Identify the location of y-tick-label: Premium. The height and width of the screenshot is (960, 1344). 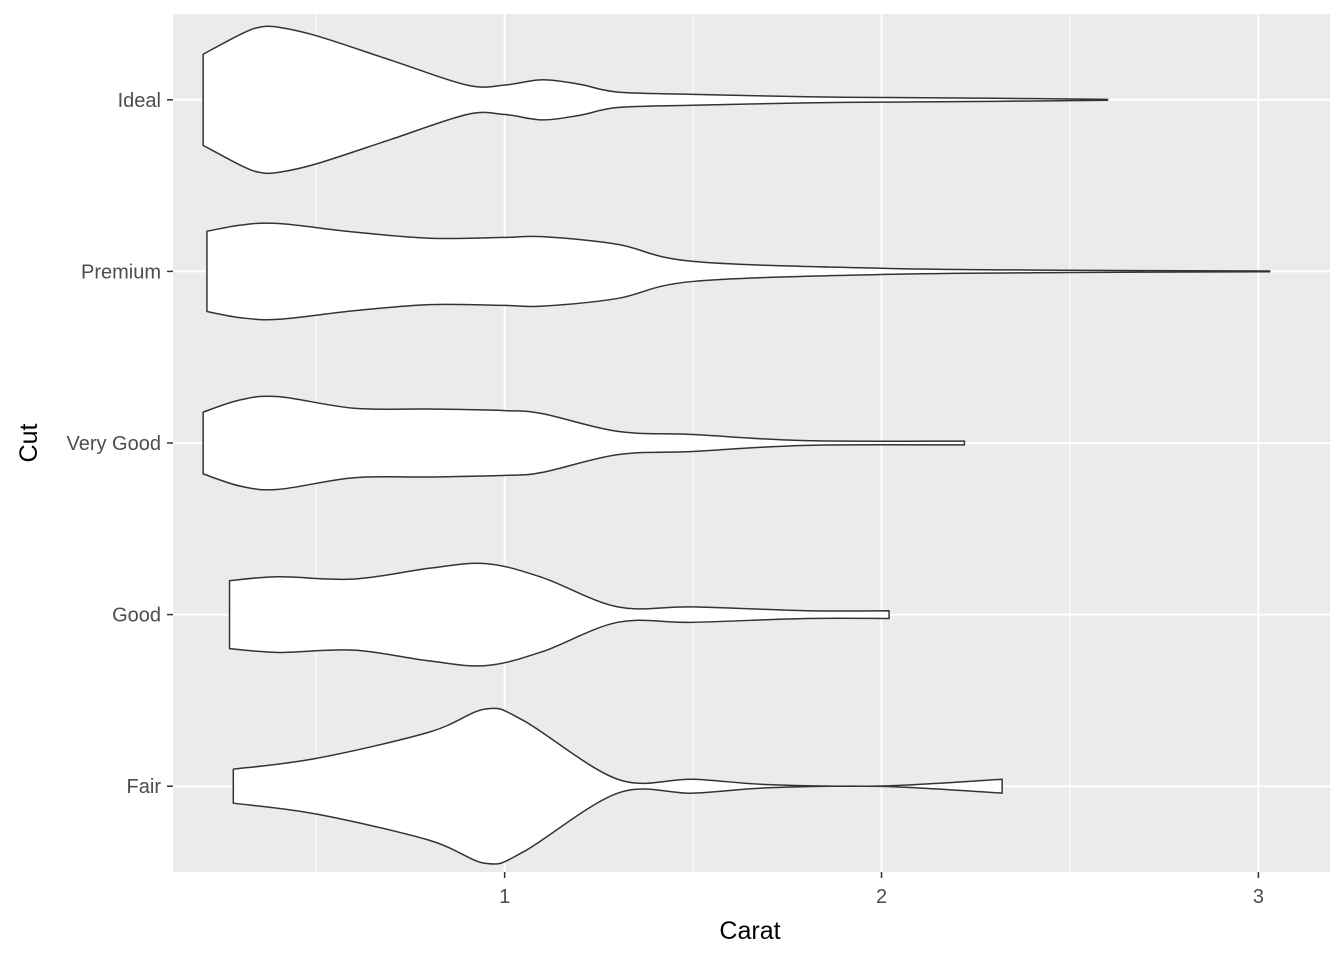
(121, 272).